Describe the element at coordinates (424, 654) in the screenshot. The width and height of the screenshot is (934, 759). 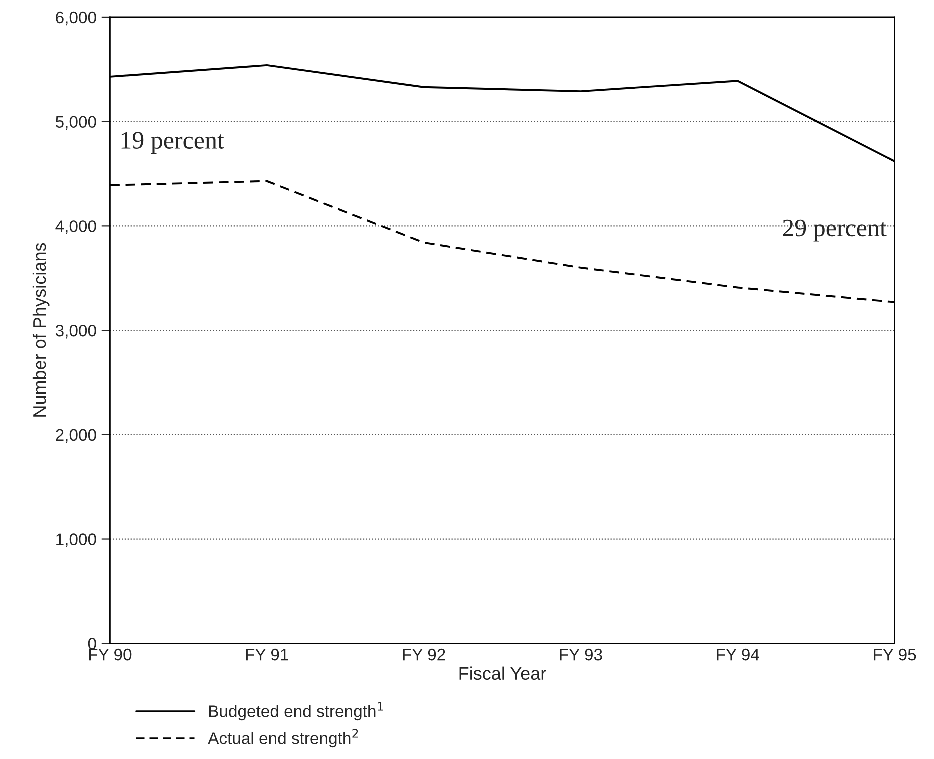
I see `x-tick-label: FY 92` at that location.